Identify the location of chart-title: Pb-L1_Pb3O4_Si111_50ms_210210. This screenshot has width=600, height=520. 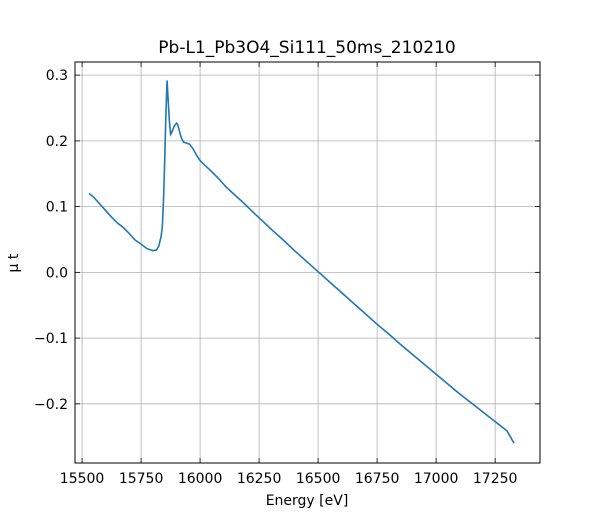
(306, 48).